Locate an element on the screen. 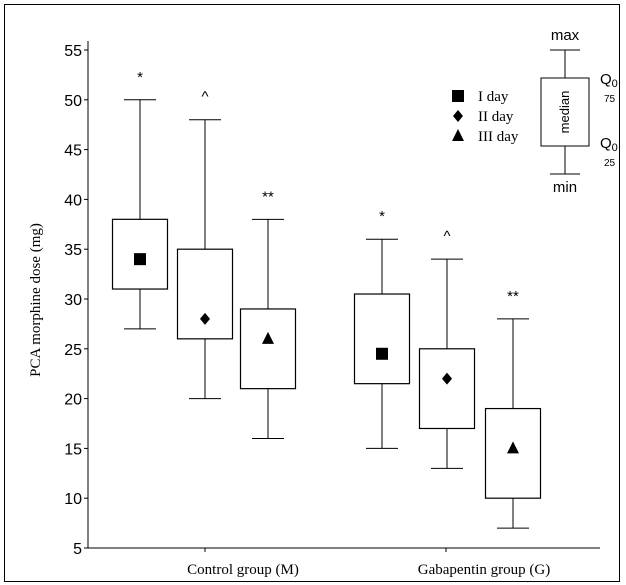 The image size is (626, 585). x-labels: Control group (M) Gabapentin group (G) is located at coordinates (368, 563).